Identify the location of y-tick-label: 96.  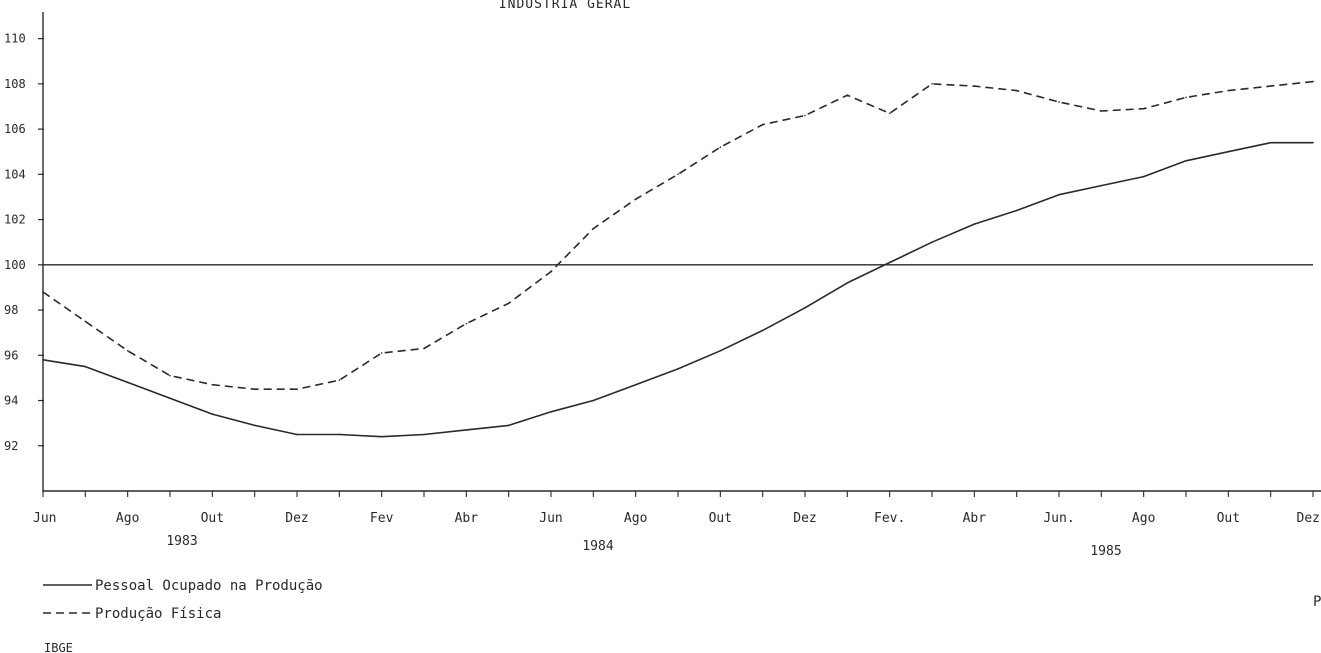
(11, 355).